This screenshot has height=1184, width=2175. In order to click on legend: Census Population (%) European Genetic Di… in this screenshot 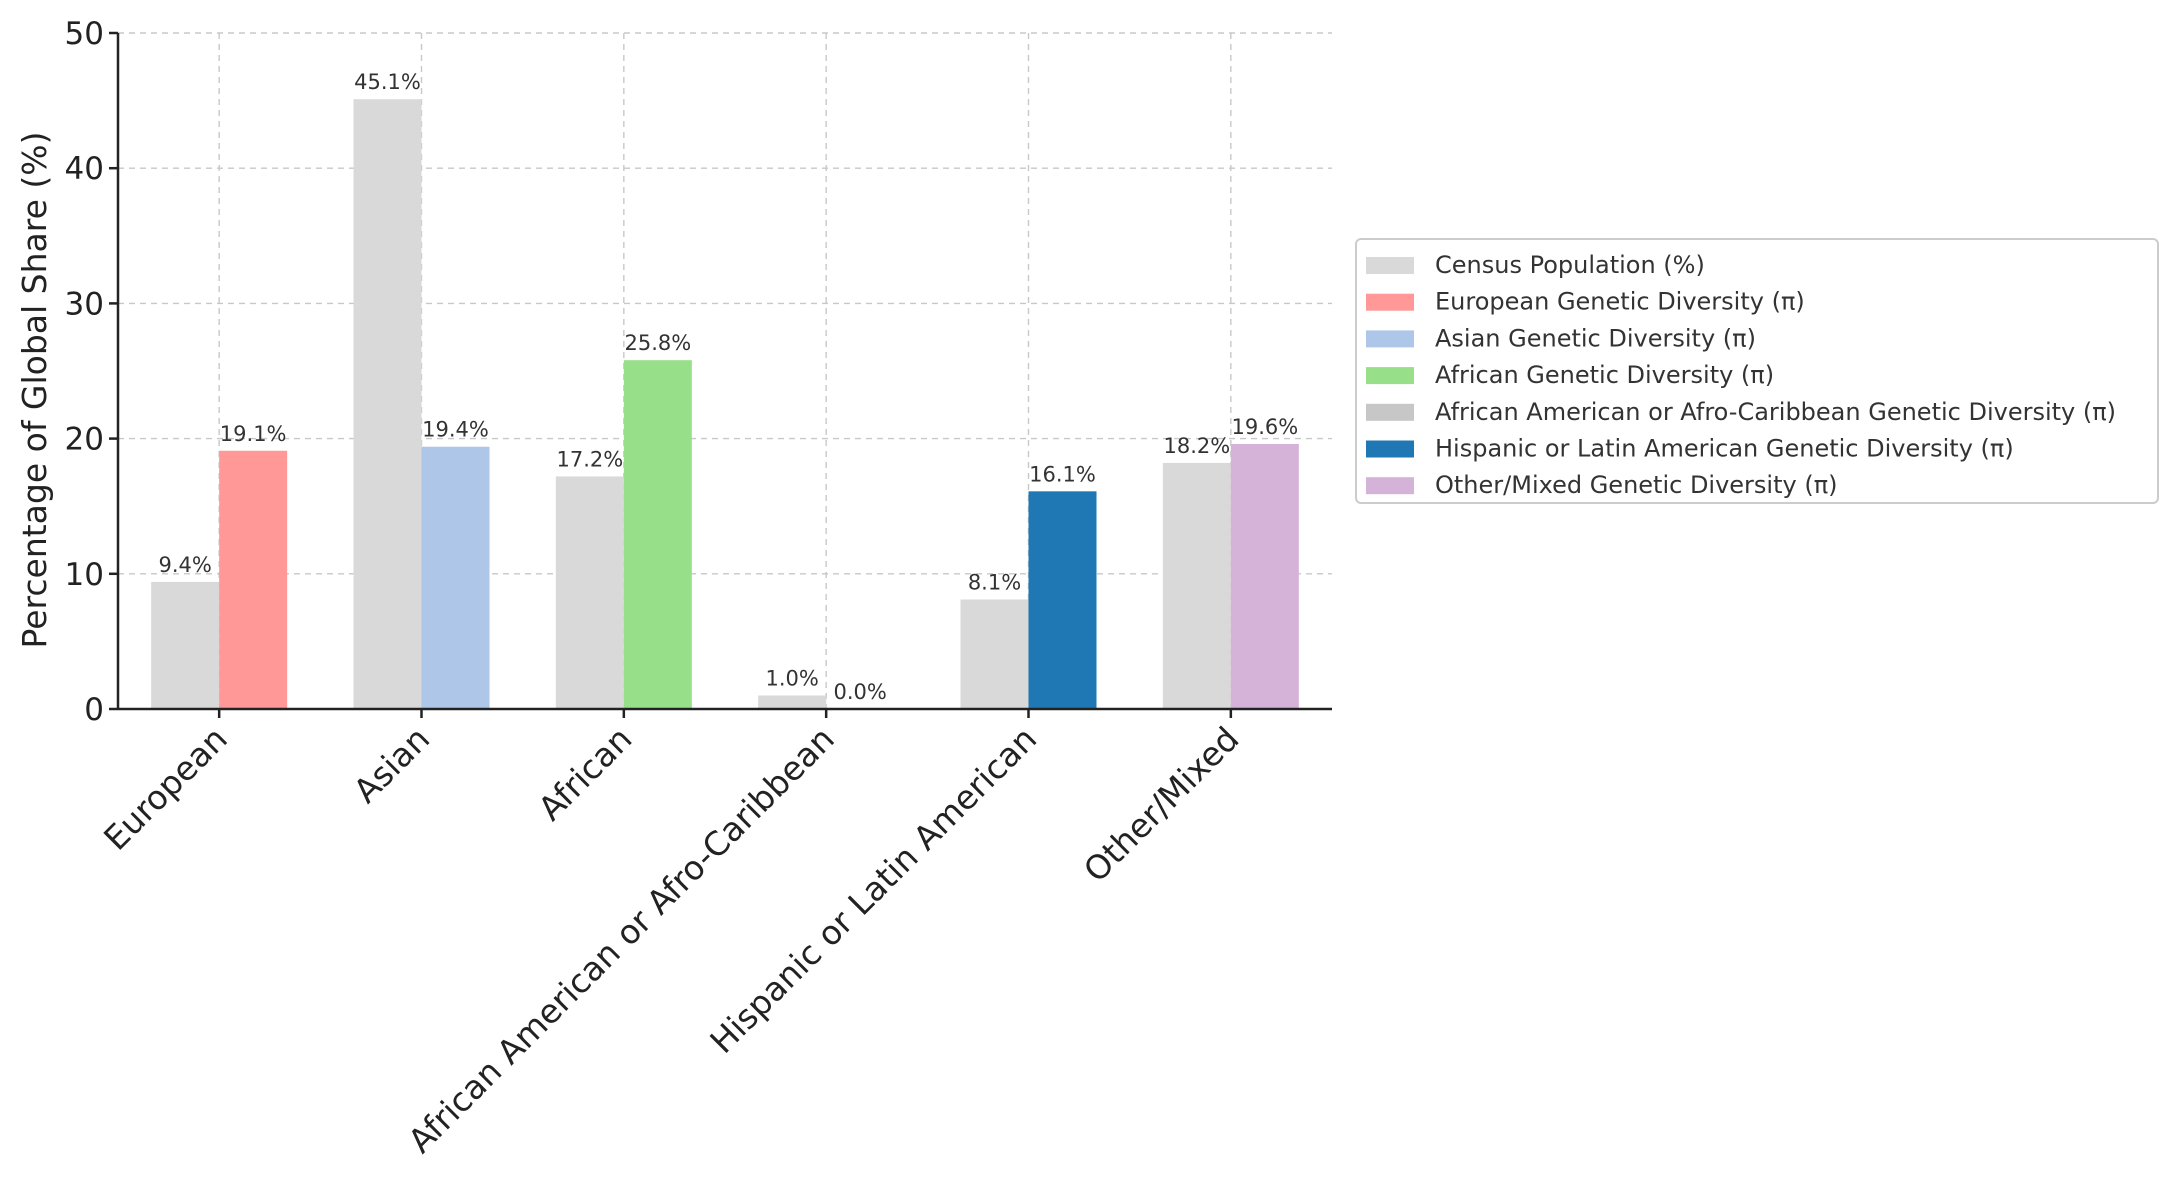, I will do `click(1757, 371)`.